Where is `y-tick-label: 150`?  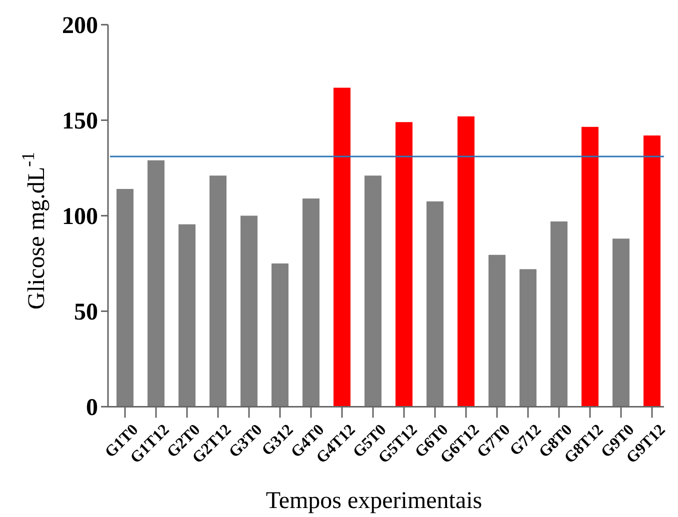 y-tick-label: 150 is located at coordinates (80, 121).